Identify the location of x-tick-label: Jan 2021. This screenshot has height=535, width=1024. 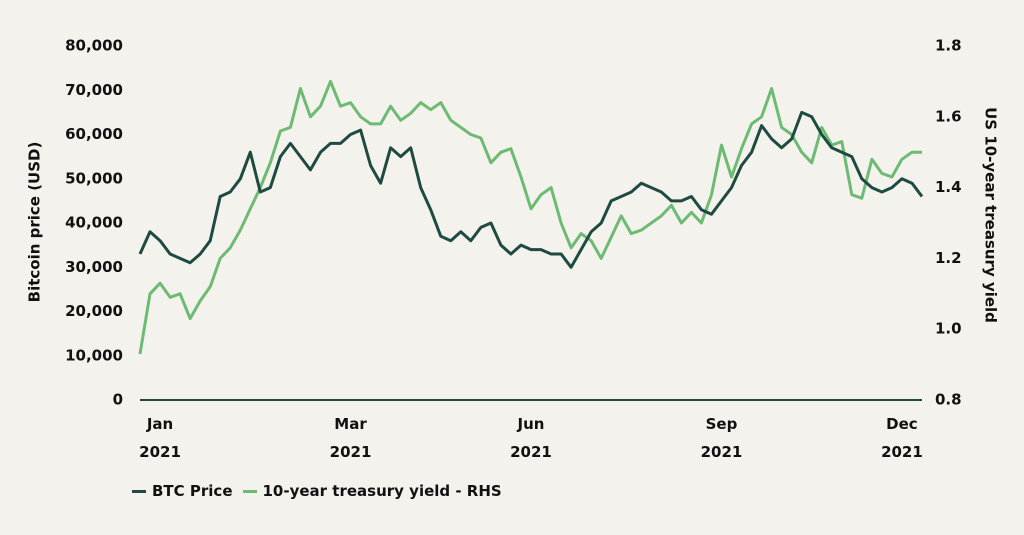
(160, 438).